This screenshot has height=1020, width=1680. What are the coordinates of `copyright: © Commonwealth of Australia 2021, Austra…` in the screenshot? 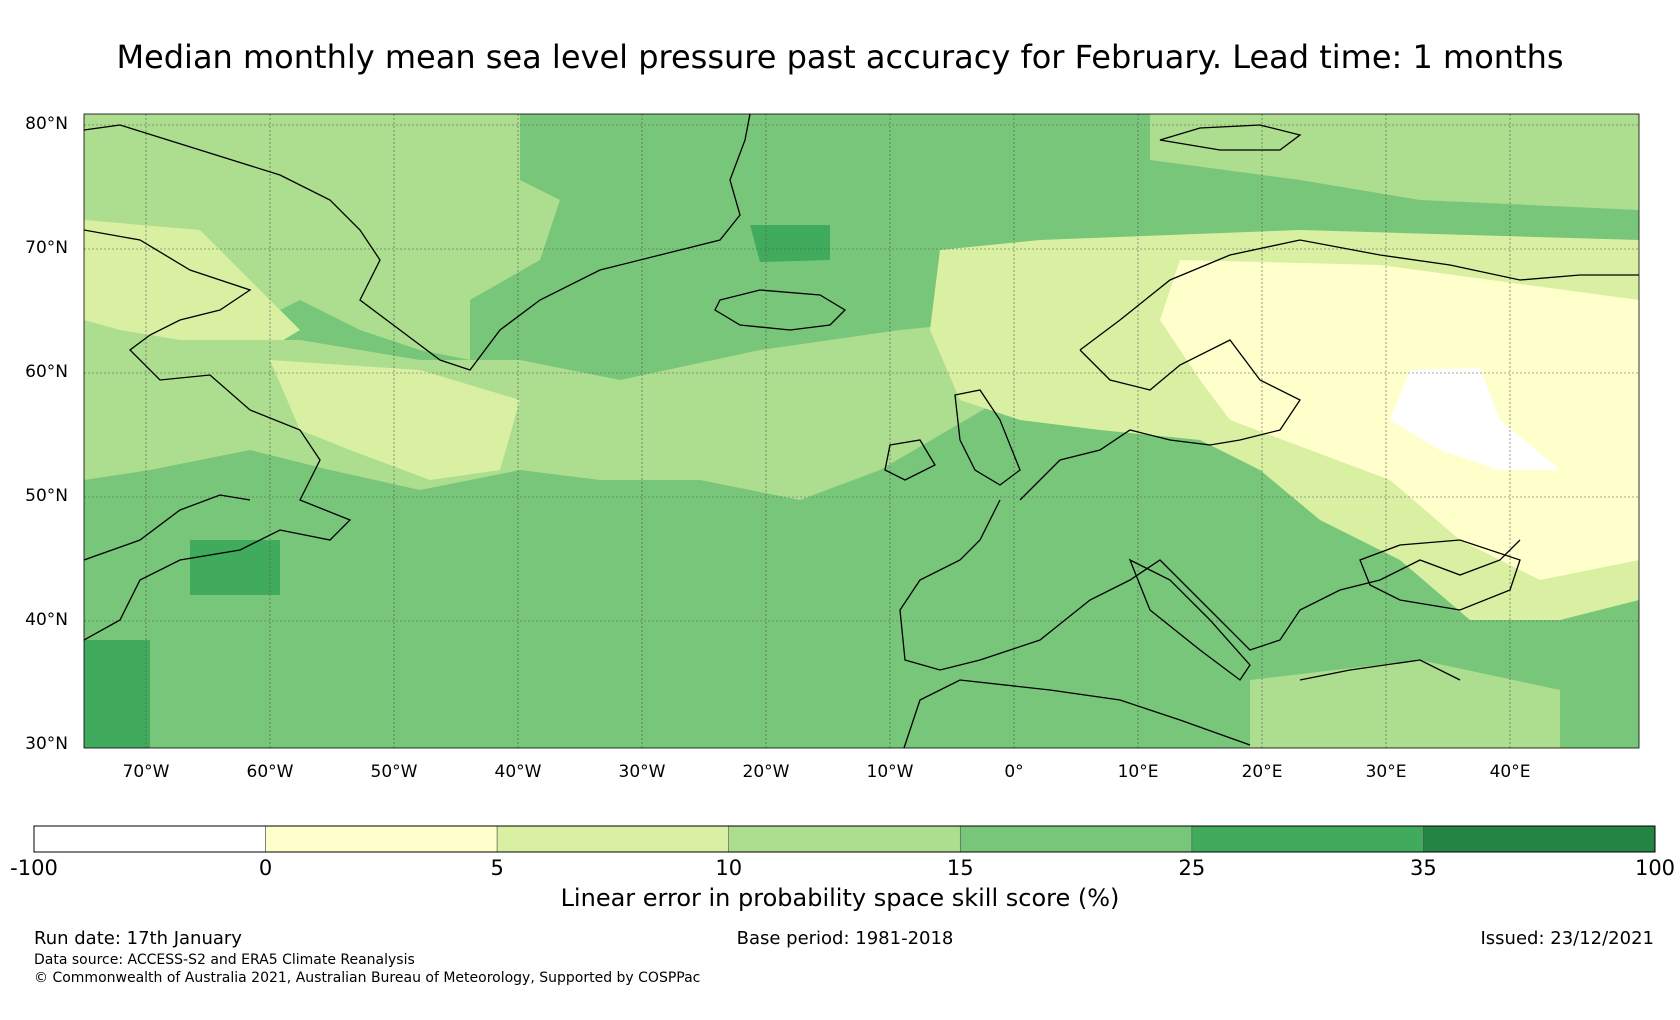 It's located at (367, 978).